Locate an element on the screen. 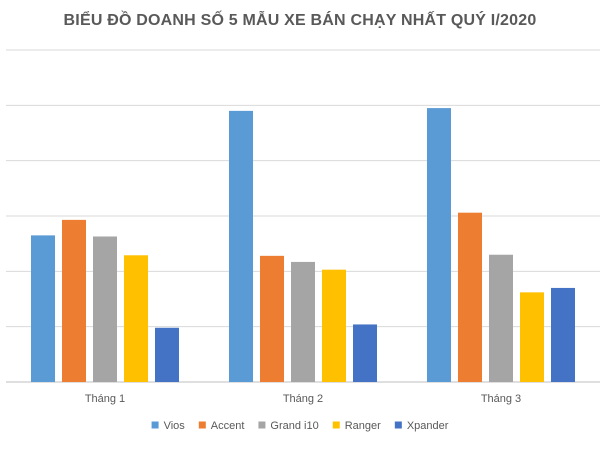 This screenshot has width=600, height=452. legend-label: Grand i10 is located at coordinates (294, 426).